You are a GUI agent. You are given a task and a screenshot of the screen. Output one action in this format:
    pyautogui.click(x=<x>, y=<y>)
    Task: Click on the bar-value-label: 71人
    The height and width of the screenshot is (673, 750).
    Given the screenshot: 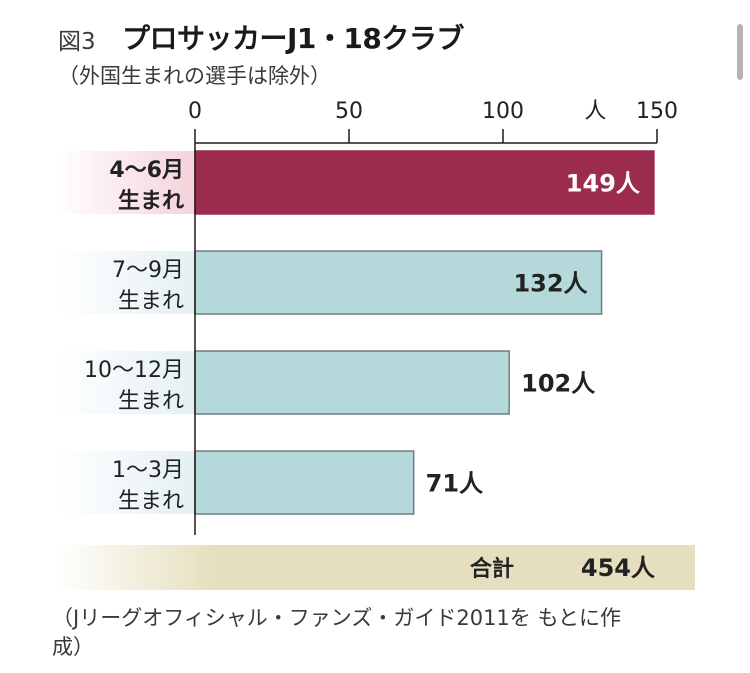 What is the action you would take?
    pyautogui.click(x=454, y=484)
    